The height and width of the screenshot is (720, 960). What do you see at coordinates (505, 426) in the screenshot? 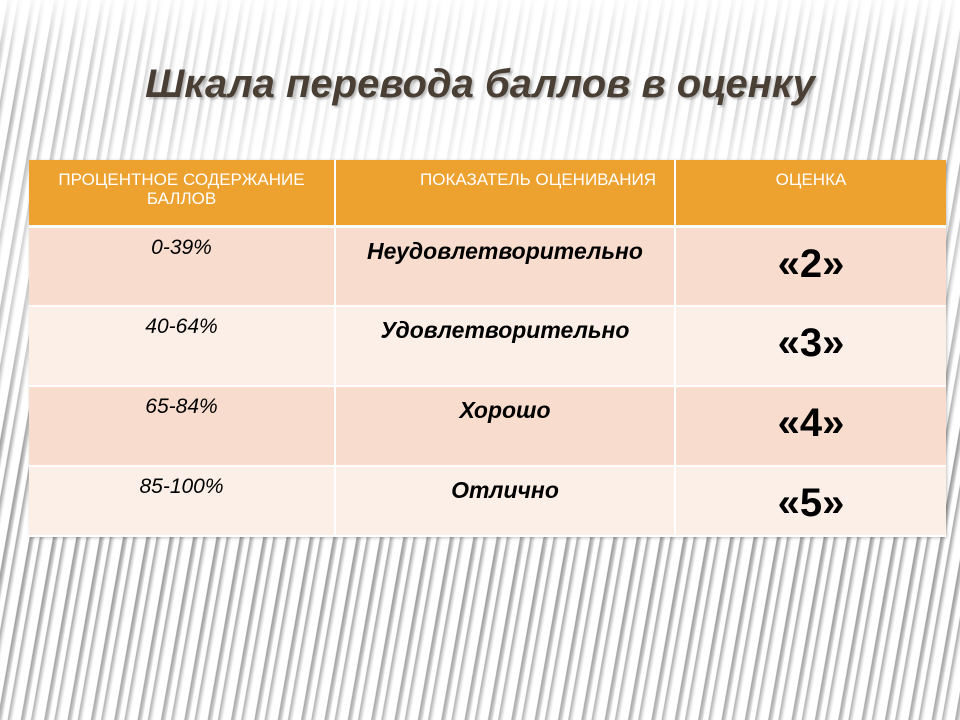
I see `indicator-cell: Хорошо` at bounding box center [505, 426].